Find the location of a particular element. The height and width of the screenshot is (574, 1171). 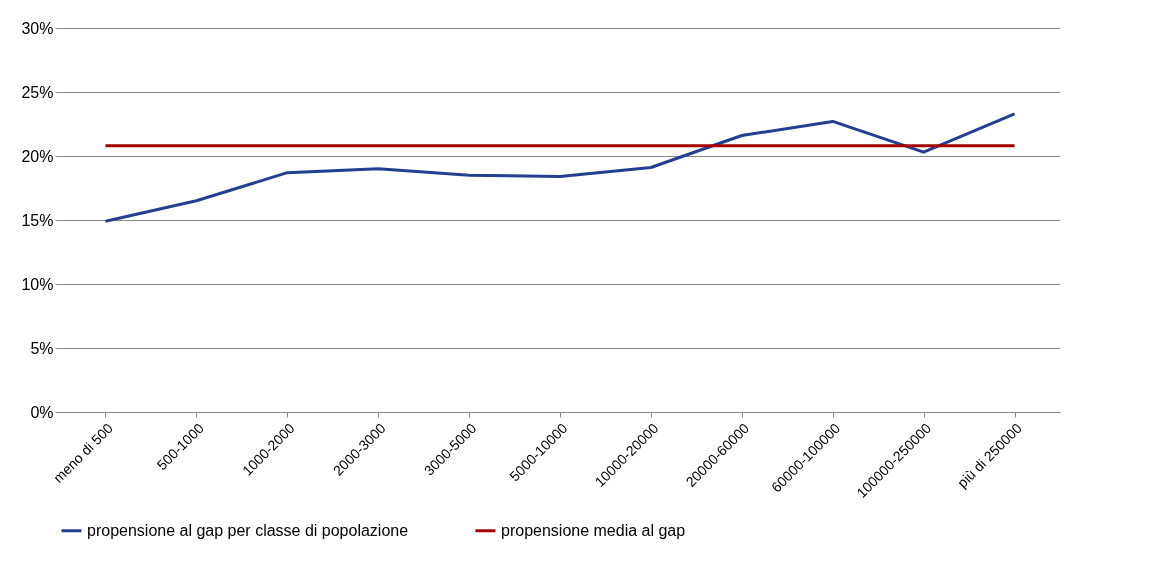

y-tick-label: 10% is located at coordinates (37, 284).